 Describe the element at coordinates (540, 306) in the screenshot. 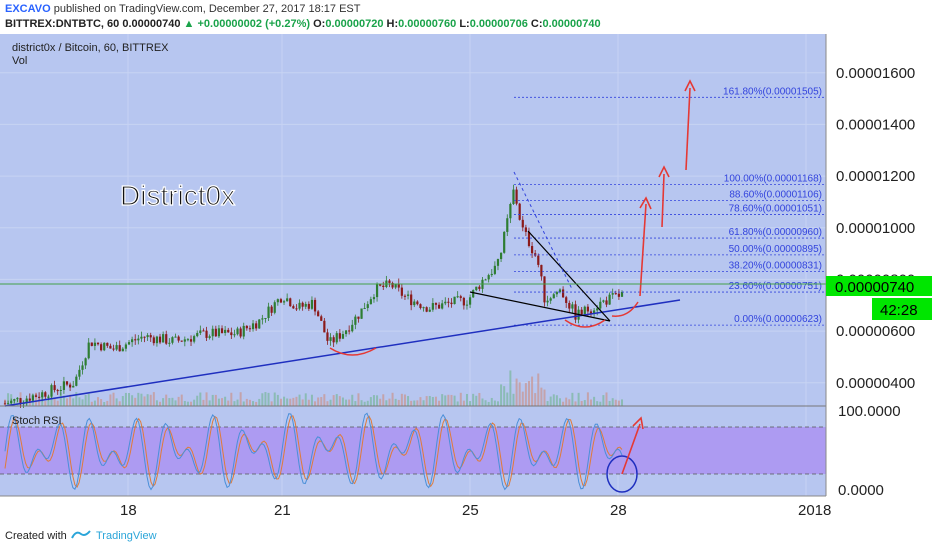

I see `wedge-lower-line` at that location.